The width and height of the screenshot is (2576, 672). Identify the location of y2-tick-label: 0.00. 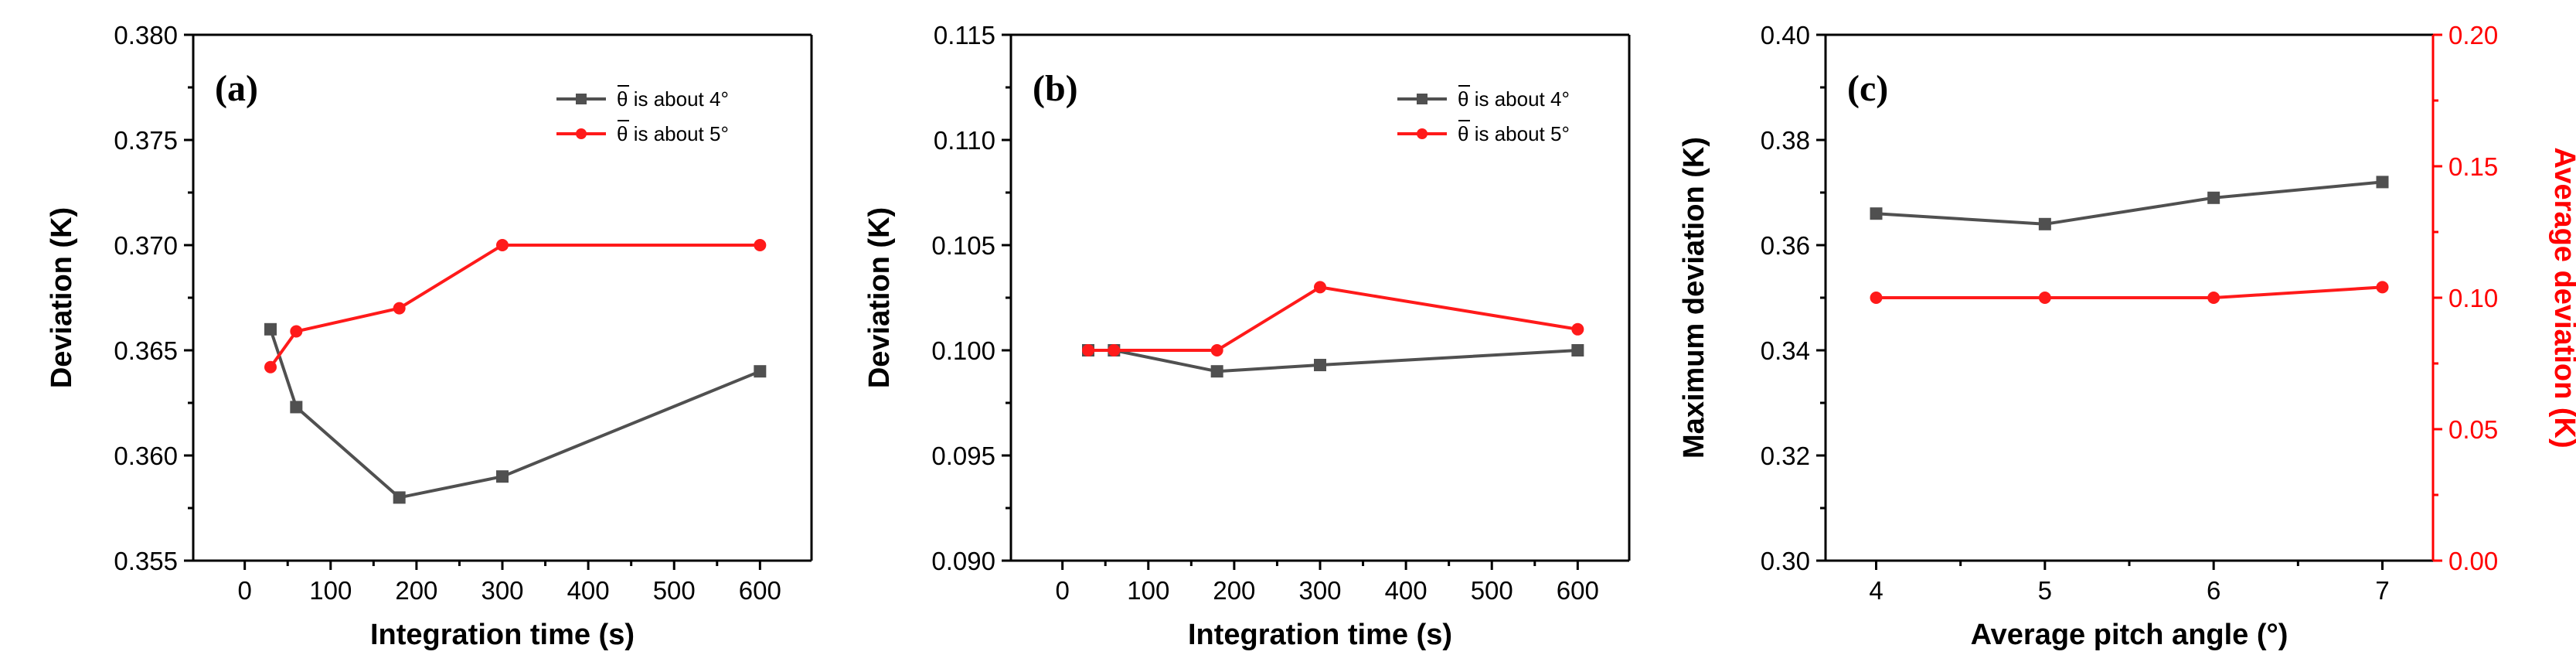
(2473, 561).